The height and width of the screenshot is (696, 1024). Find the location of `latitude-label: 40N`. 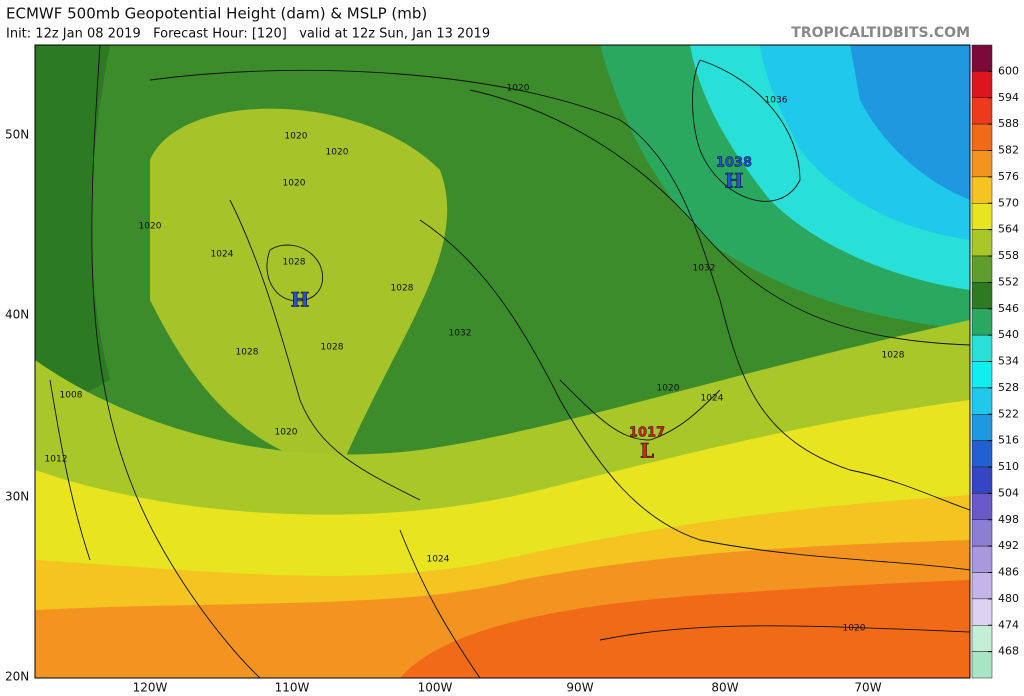

latitude-label: 40N is located at coordinates (17, 315).